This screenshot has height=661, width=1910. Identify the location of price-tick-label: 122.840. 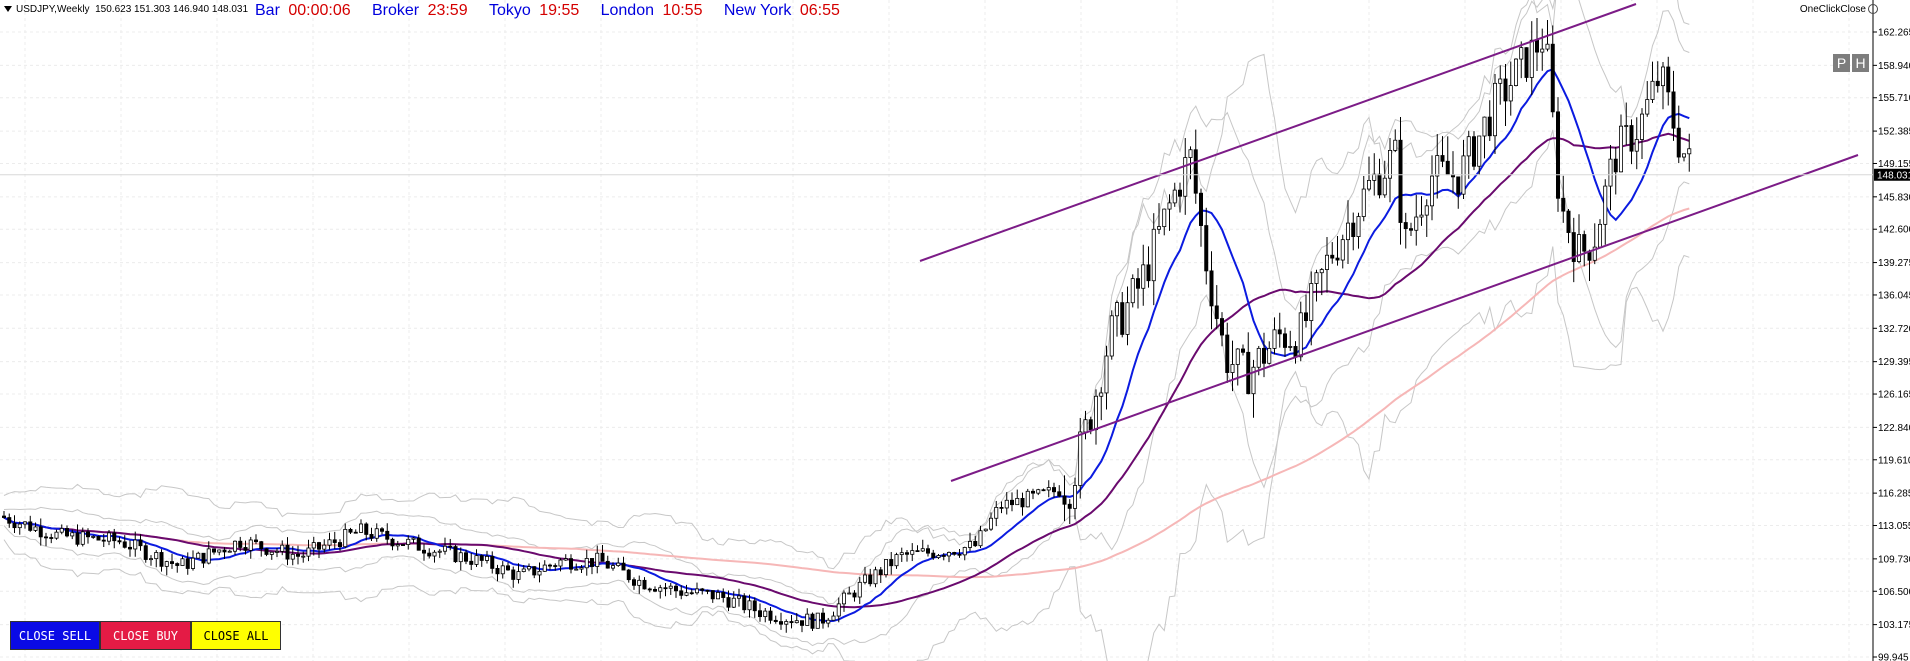
(1894, 428).